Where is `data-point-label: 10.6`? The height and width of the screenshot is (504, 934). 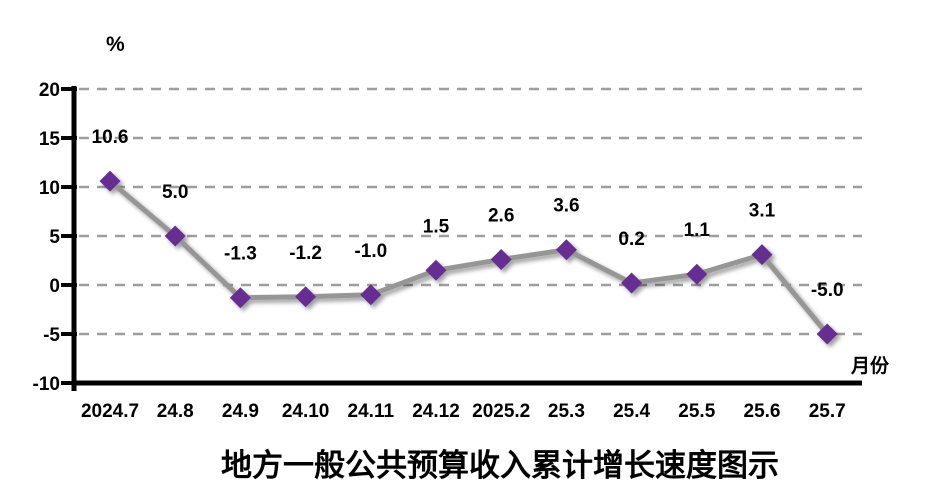
data-point-label: 10.6 is located at coordinates (110, 137).